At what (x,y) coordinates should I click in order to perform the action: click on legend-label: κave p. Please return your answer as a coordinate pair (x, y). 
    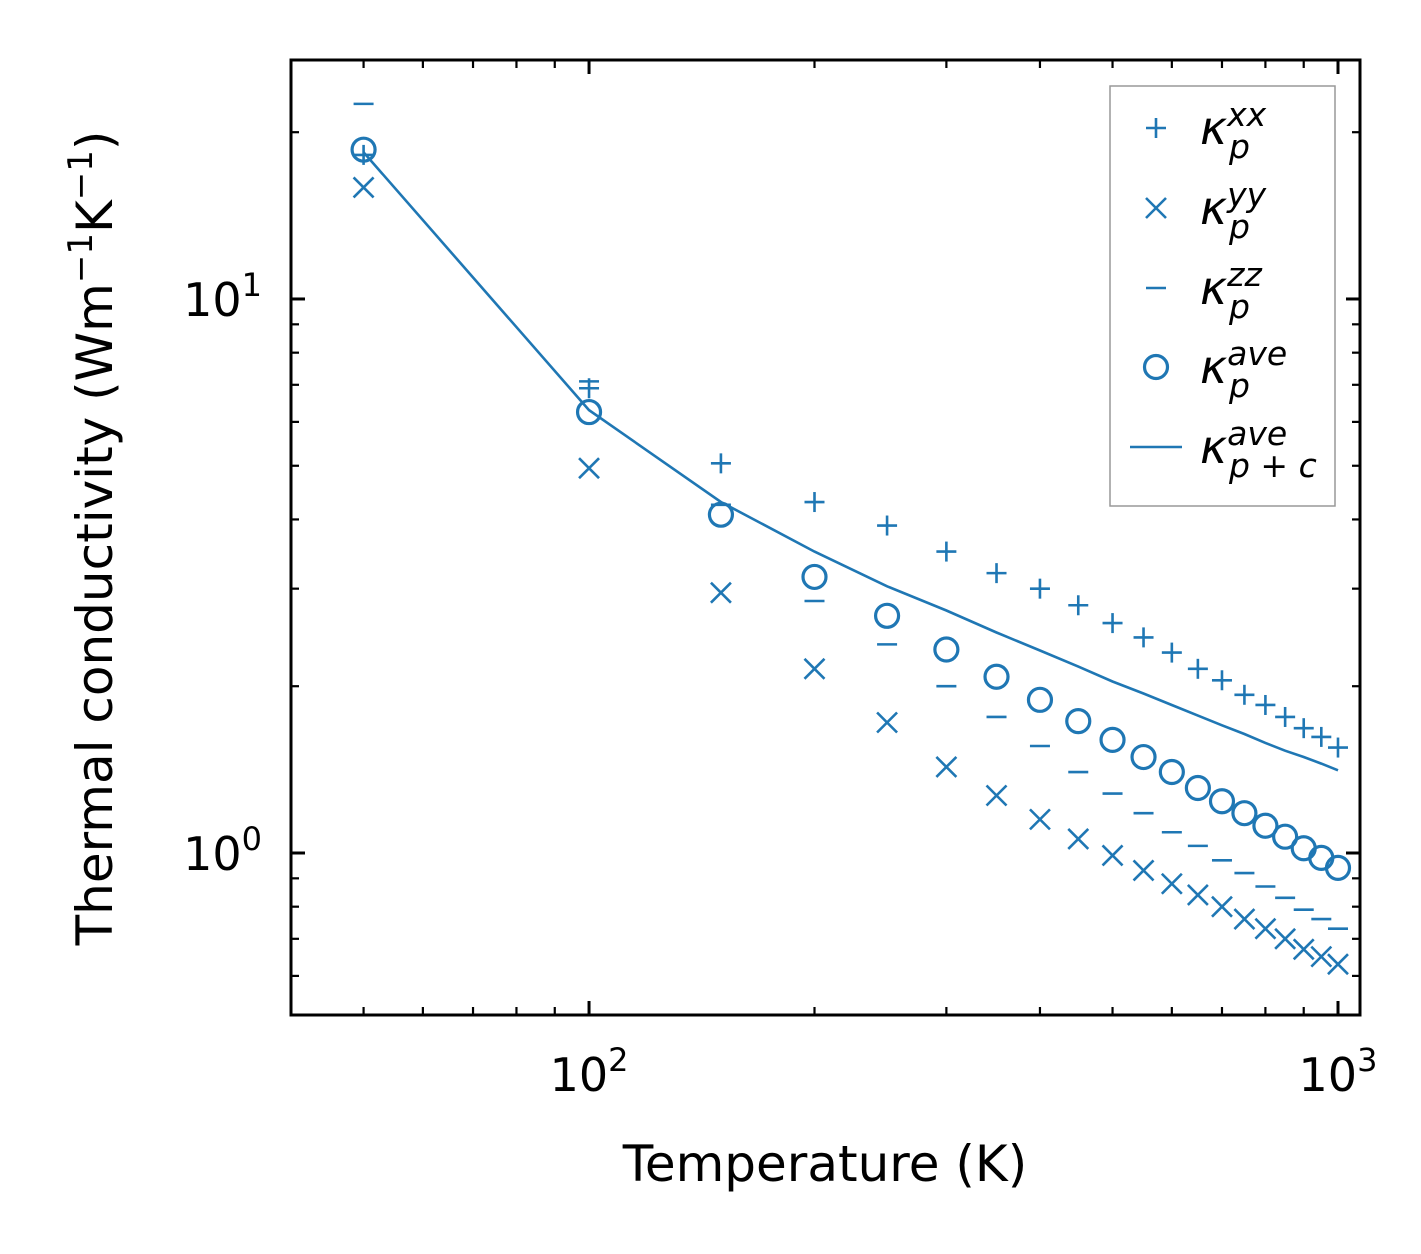
    Looking at the image, I should click on (1243, 369).